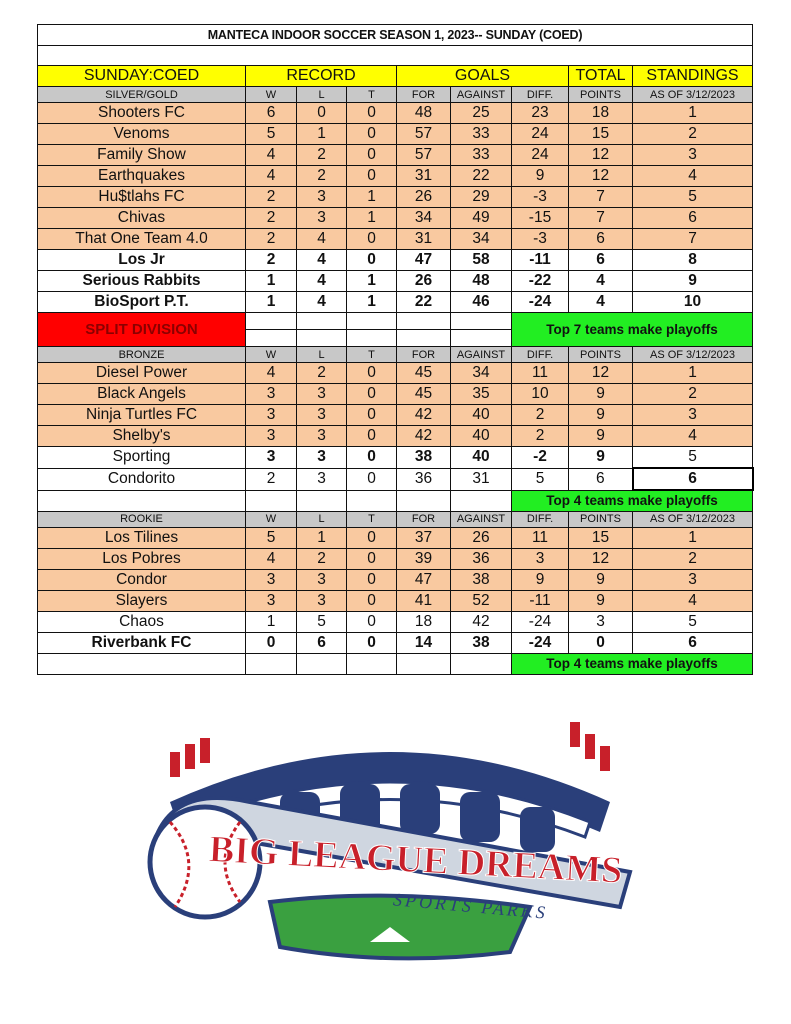 This screenshot has width=791, height=1024. Describe the element at coordinates (692, 176) in the screenshot. I see `cell-standing: 4` at that location.